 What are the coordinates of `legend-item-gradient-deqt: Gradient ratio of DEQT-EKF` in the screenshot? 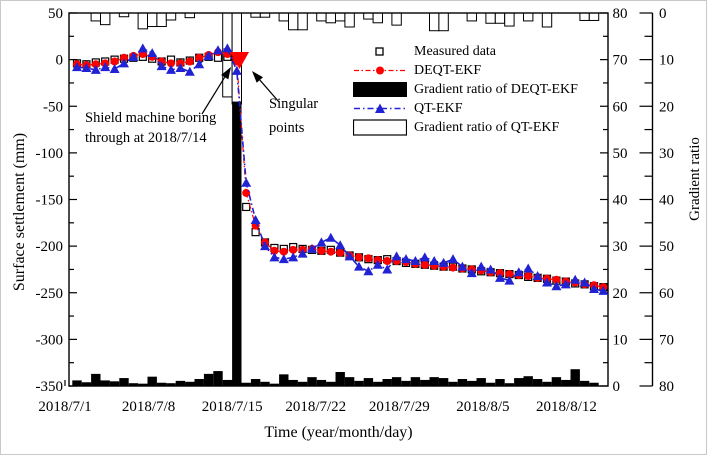 It's located at (465, 89).